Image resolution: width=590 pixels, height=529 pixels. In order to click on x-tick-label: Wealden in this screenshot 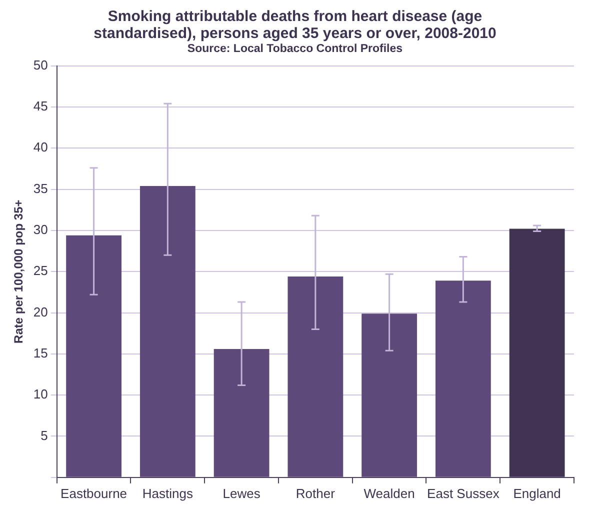, I will do `click(389, 493)`.